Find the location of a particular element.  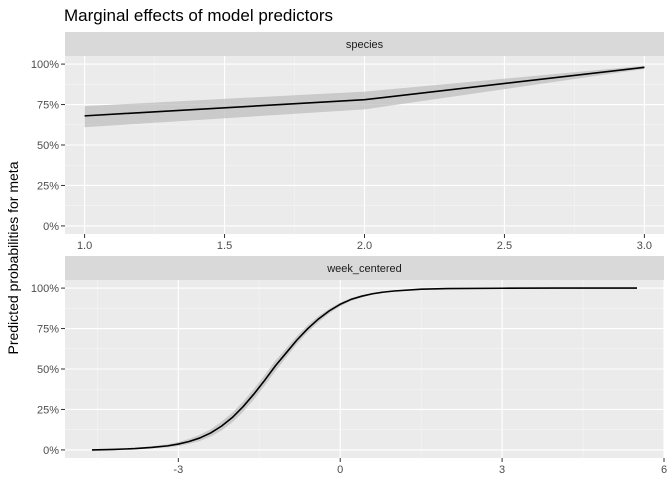

confidence-ribbon is located at coordinates (364, 96).